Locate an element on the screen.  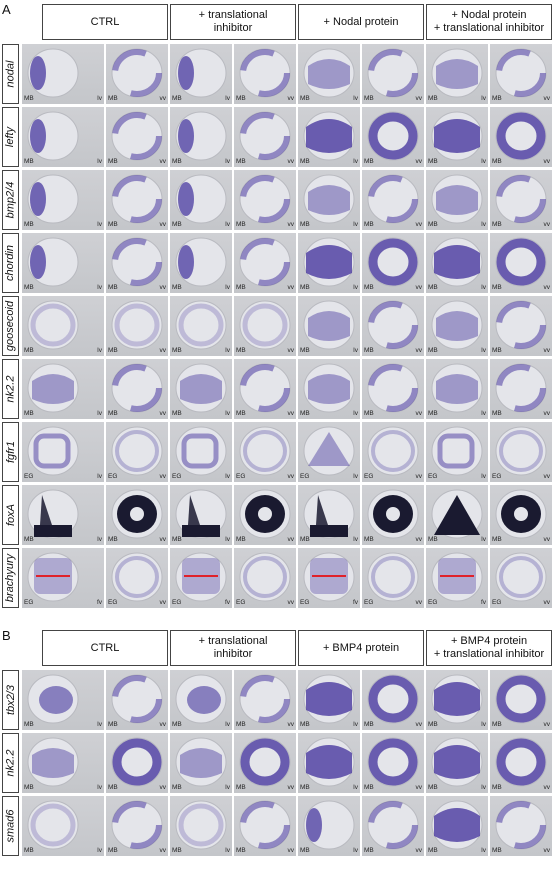
condition-label-line: inhibitor is located at coordinates (233, 28).